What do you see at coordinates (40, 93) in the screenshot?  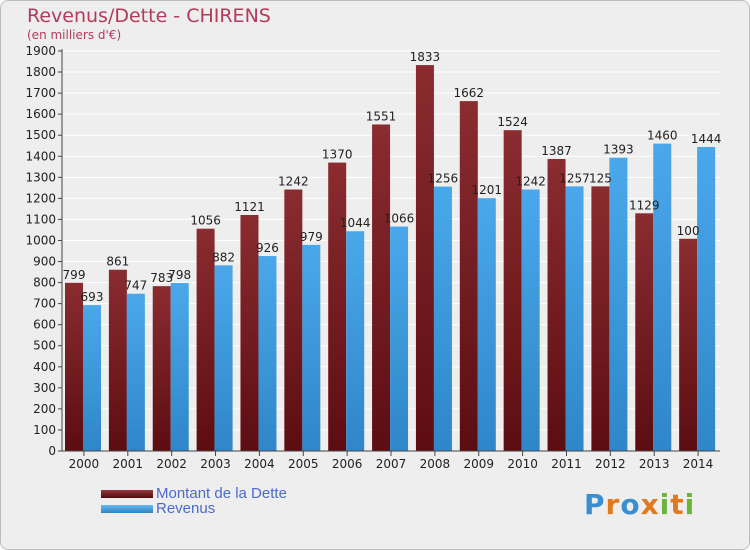 I see `y-tick-label: 1700` at bounding box center [40, 93].